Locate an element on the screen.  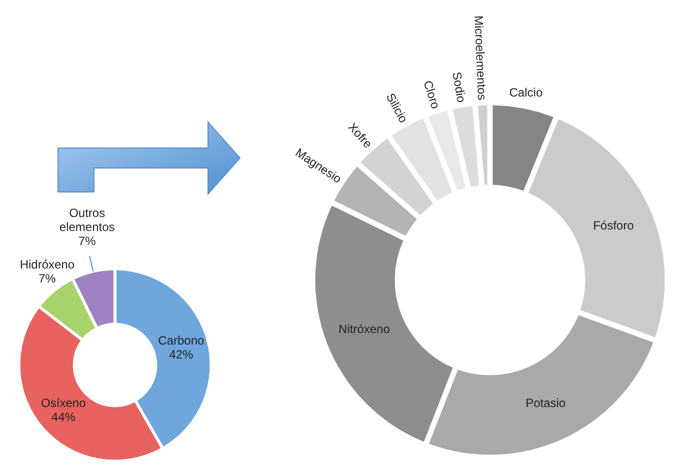
data-label: 44% is located at coordinates (63, 417).